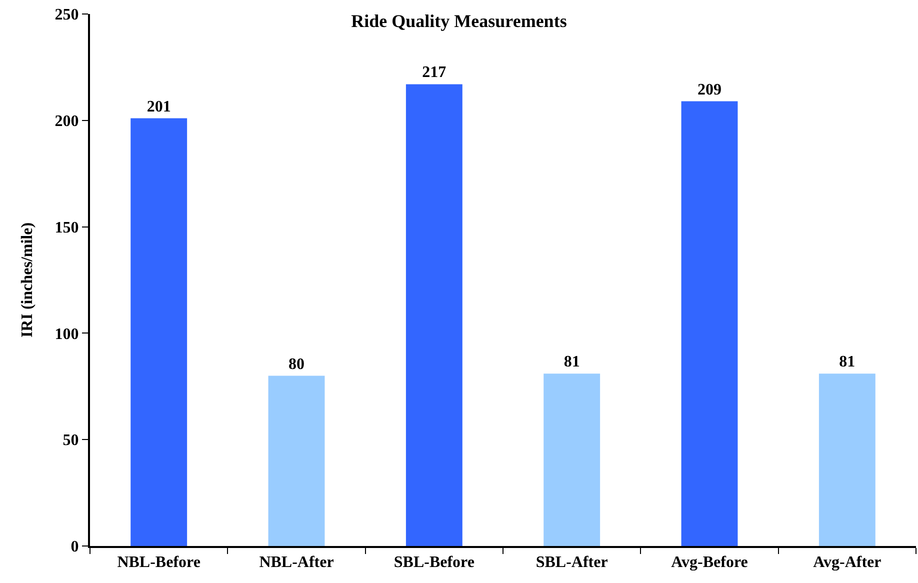  Describe the element at coordinates (847, 563) in the screenshot. I see `x-tick-label: Avg-After` at that location.